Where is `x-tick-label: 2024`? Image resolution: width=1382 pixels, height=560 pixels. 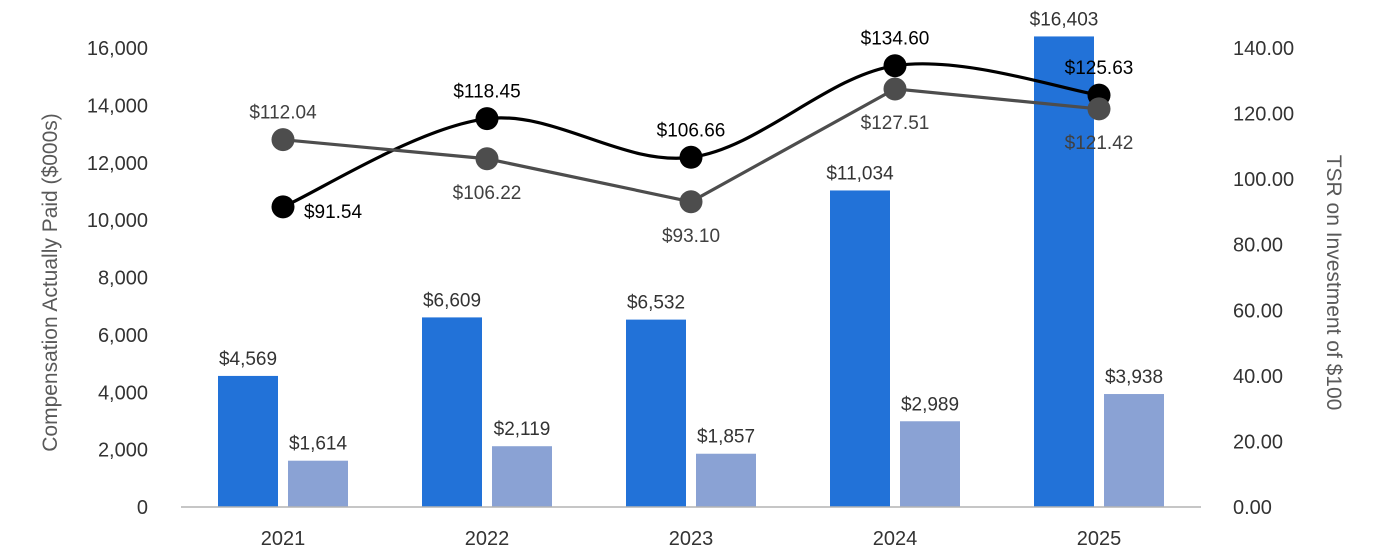 x-tick-label: 2024 is located at coordinates (895, 539).